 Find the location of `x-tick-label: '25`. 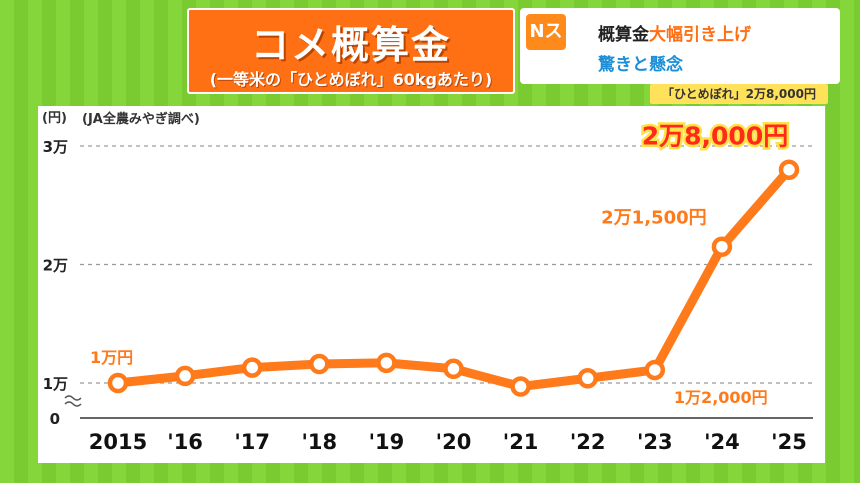

x-tick-label: '25 is located at coordinates (789, 442).